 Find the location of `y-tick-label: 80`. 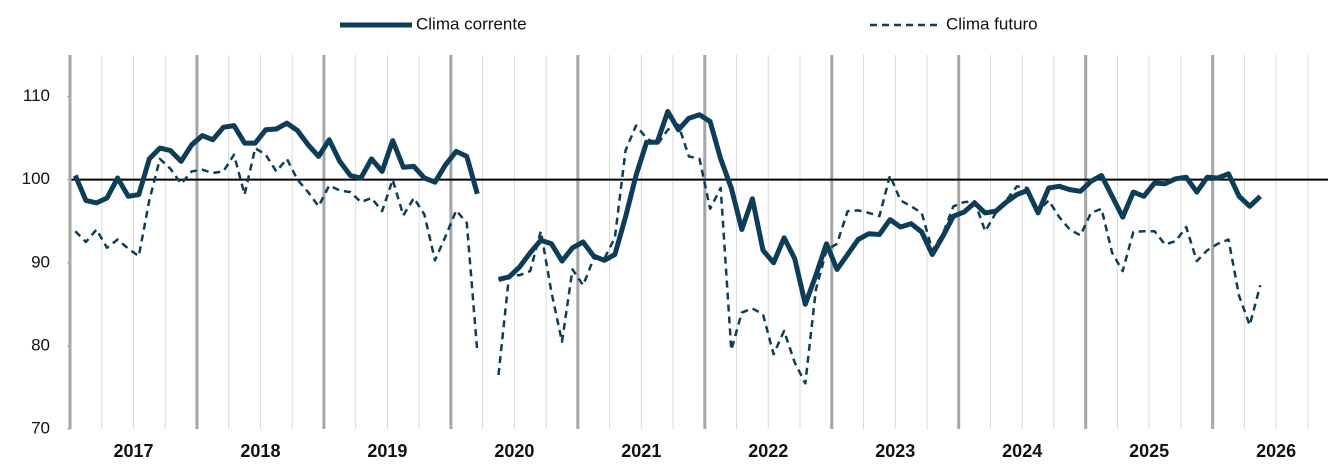

y-tick-label: 80 is located at coordinates (40, 344).